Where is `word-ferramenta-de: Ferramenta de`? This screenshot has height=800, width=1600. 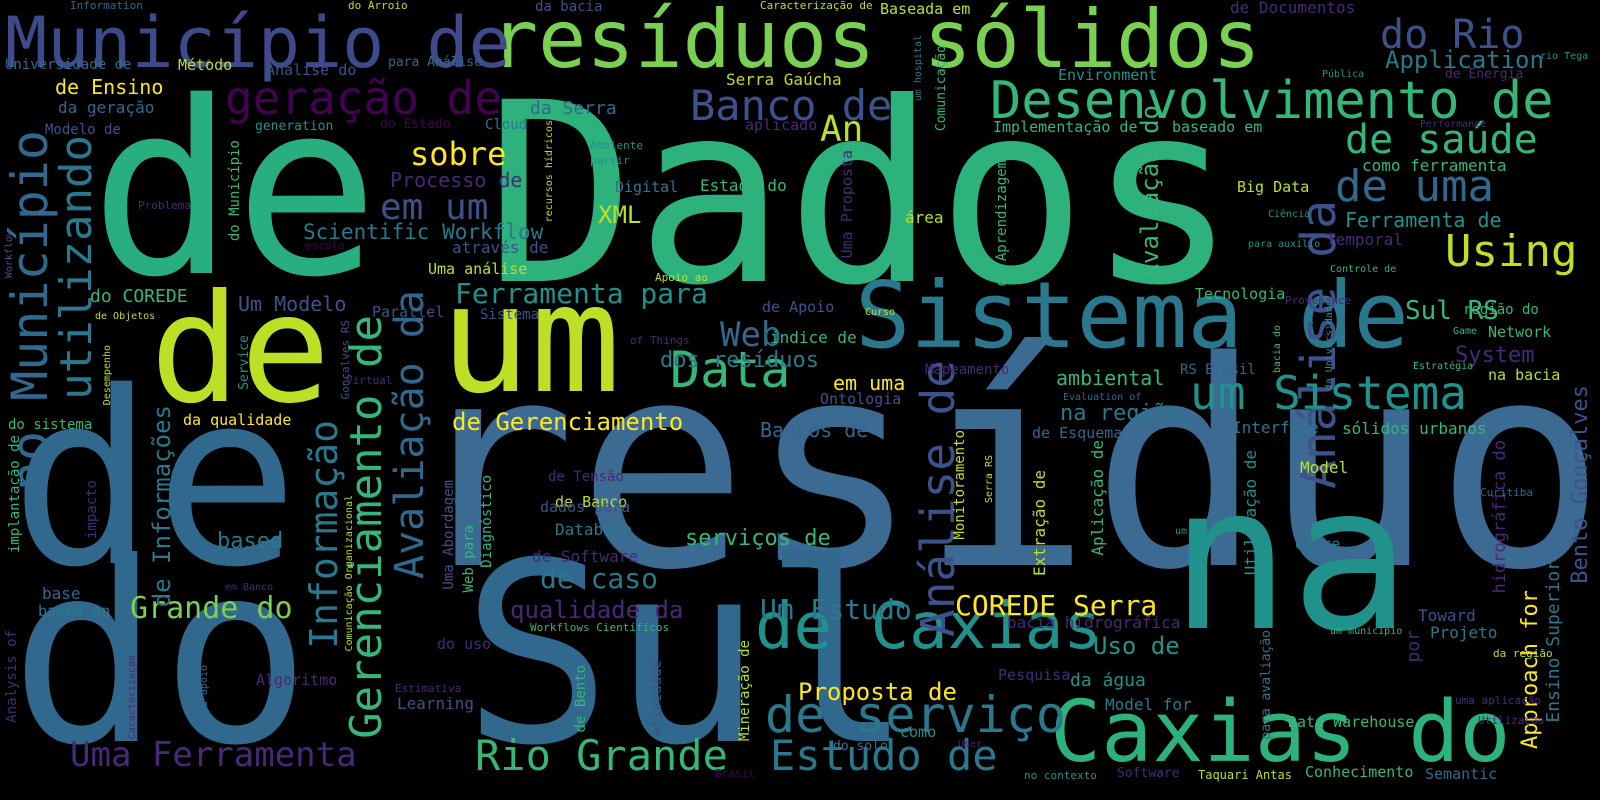 word-ferramenta-de: Ferramenta de is located at coordinates (1423, 220).